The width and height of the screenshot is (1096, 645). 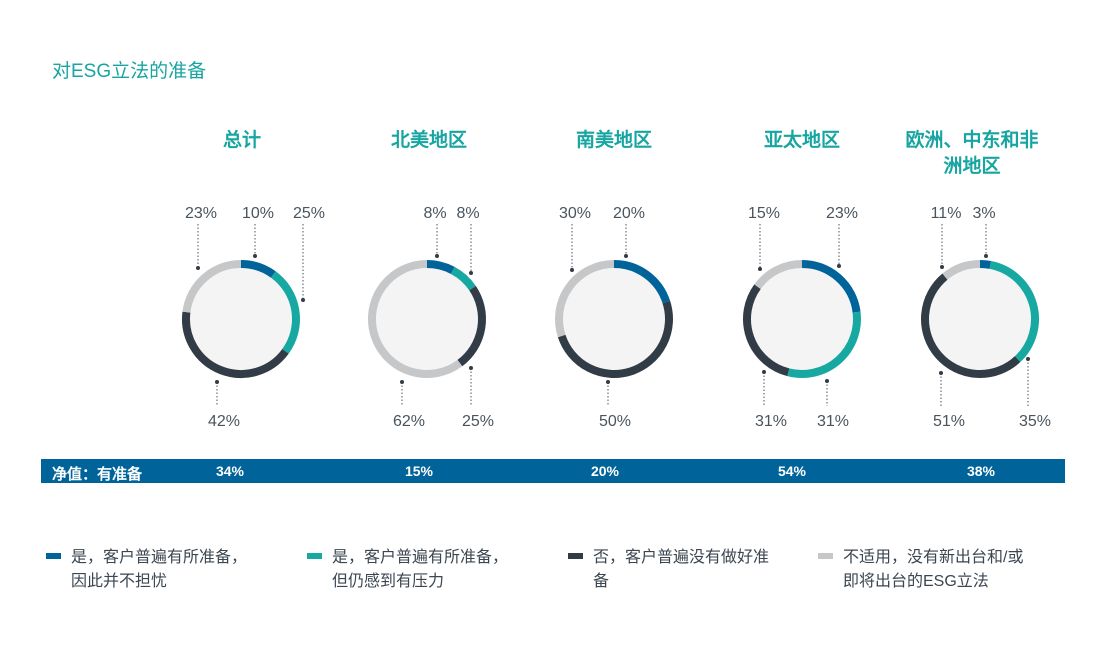 What do you see at coordinates (309, 213) in the screenshot?
I see `label-total-teal: 25%` at bounding box center [309, 213].